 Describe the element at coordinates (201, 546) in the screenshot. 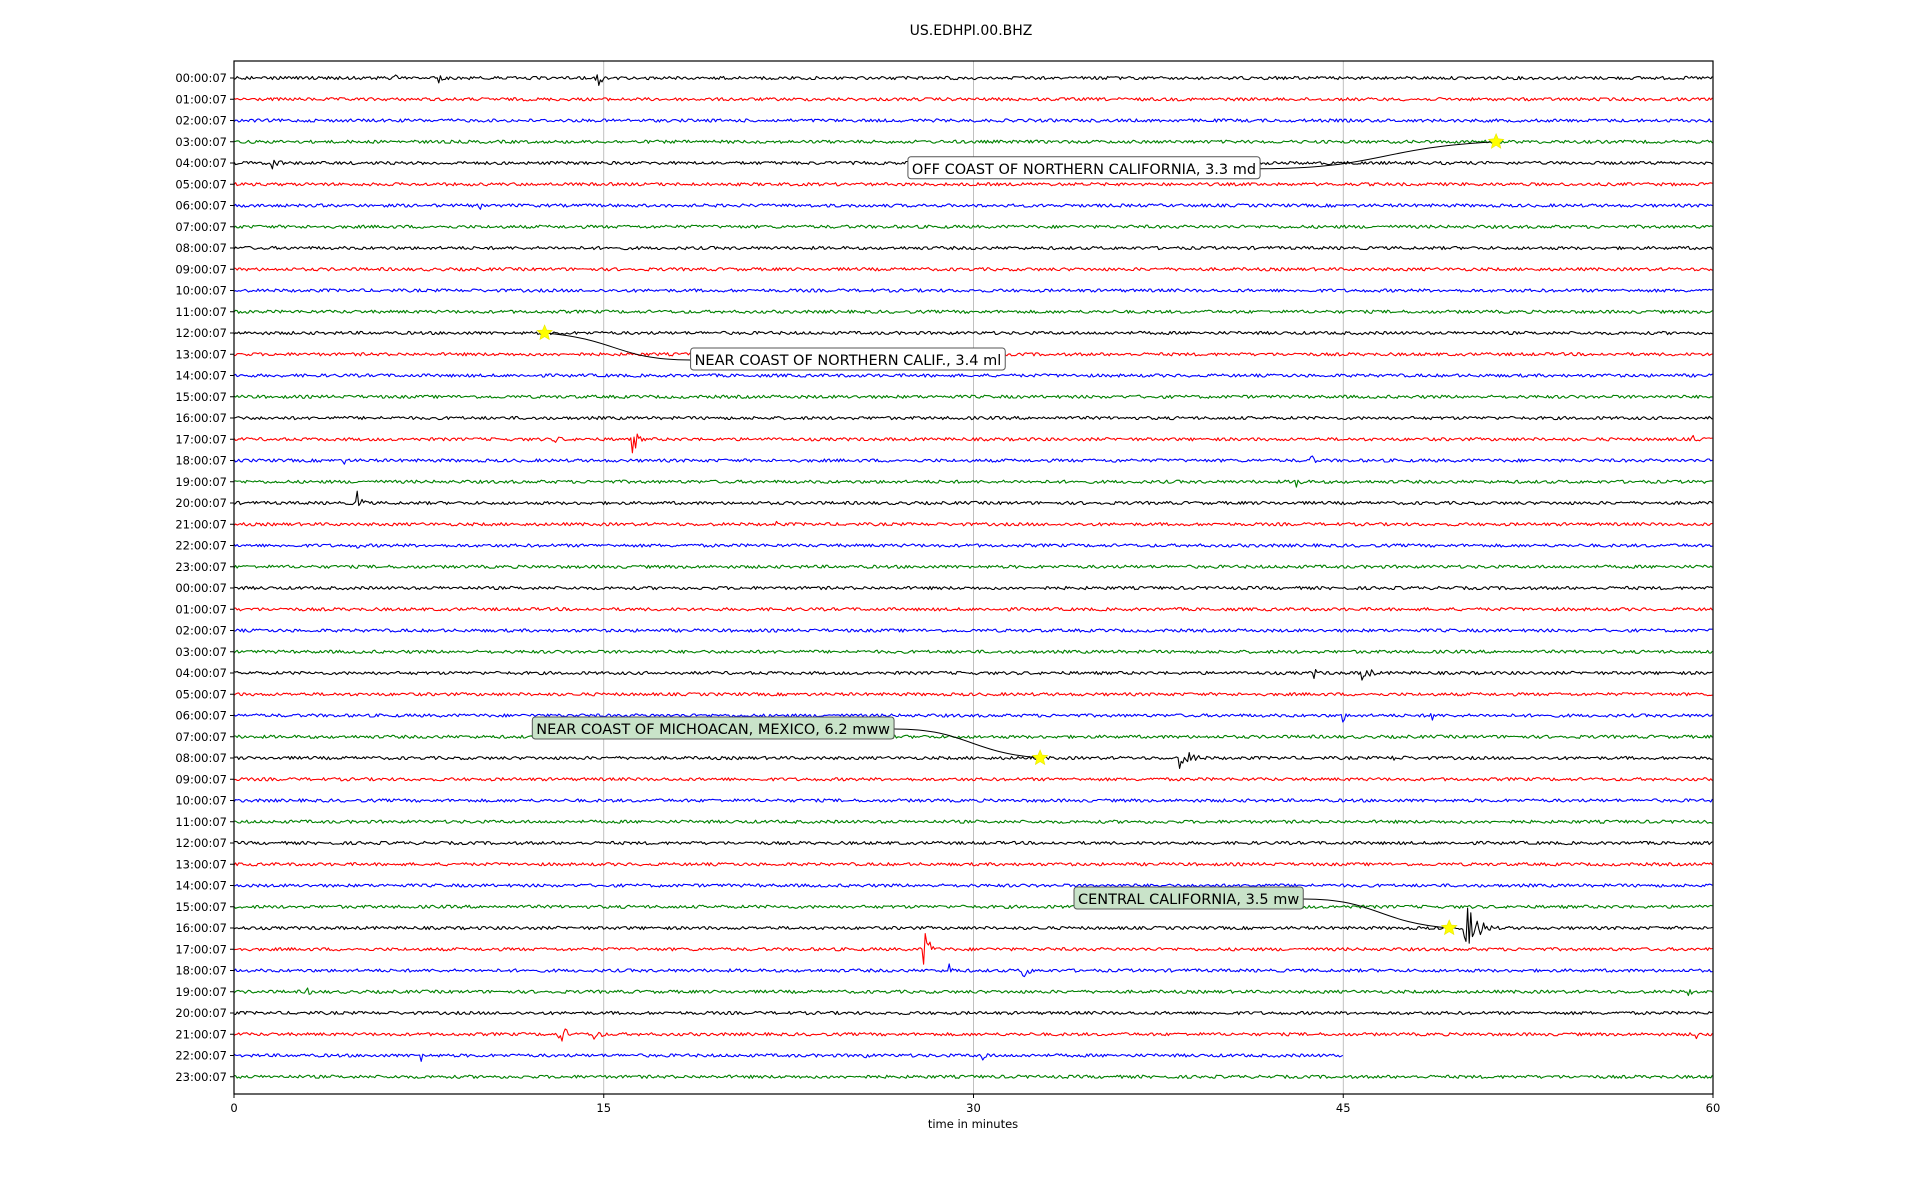

I see `row-time-label: 22:00:07` at that location.